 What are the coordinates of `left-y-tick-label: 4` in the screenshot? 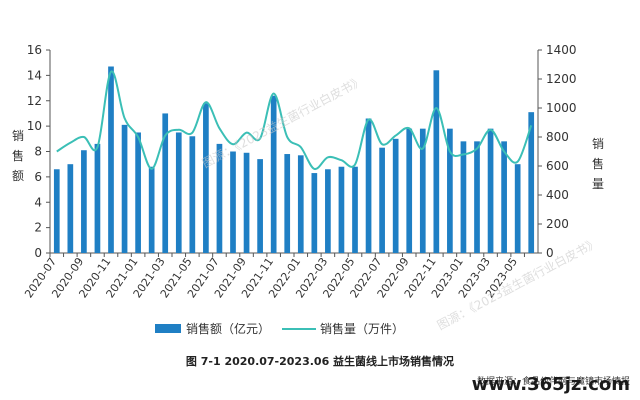 It's located at (38, 202).